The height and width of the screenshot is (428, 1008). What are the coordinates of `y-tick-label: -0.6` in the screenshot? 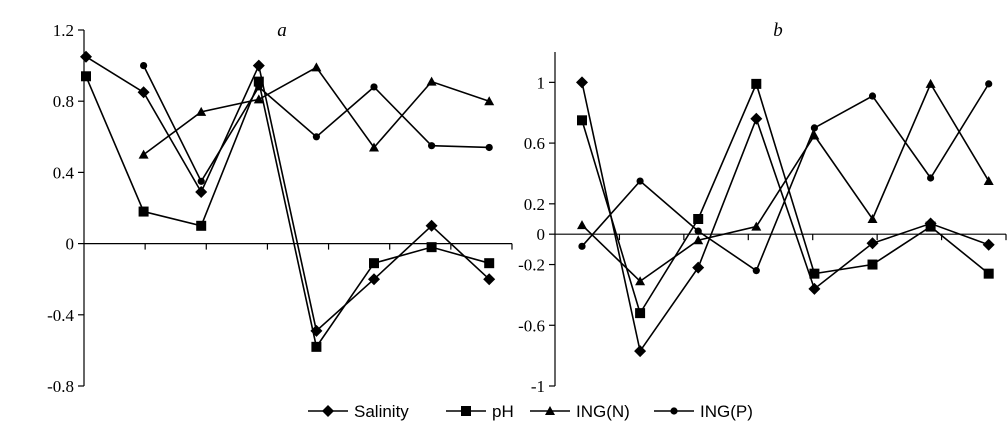 It's located at (531, 325).